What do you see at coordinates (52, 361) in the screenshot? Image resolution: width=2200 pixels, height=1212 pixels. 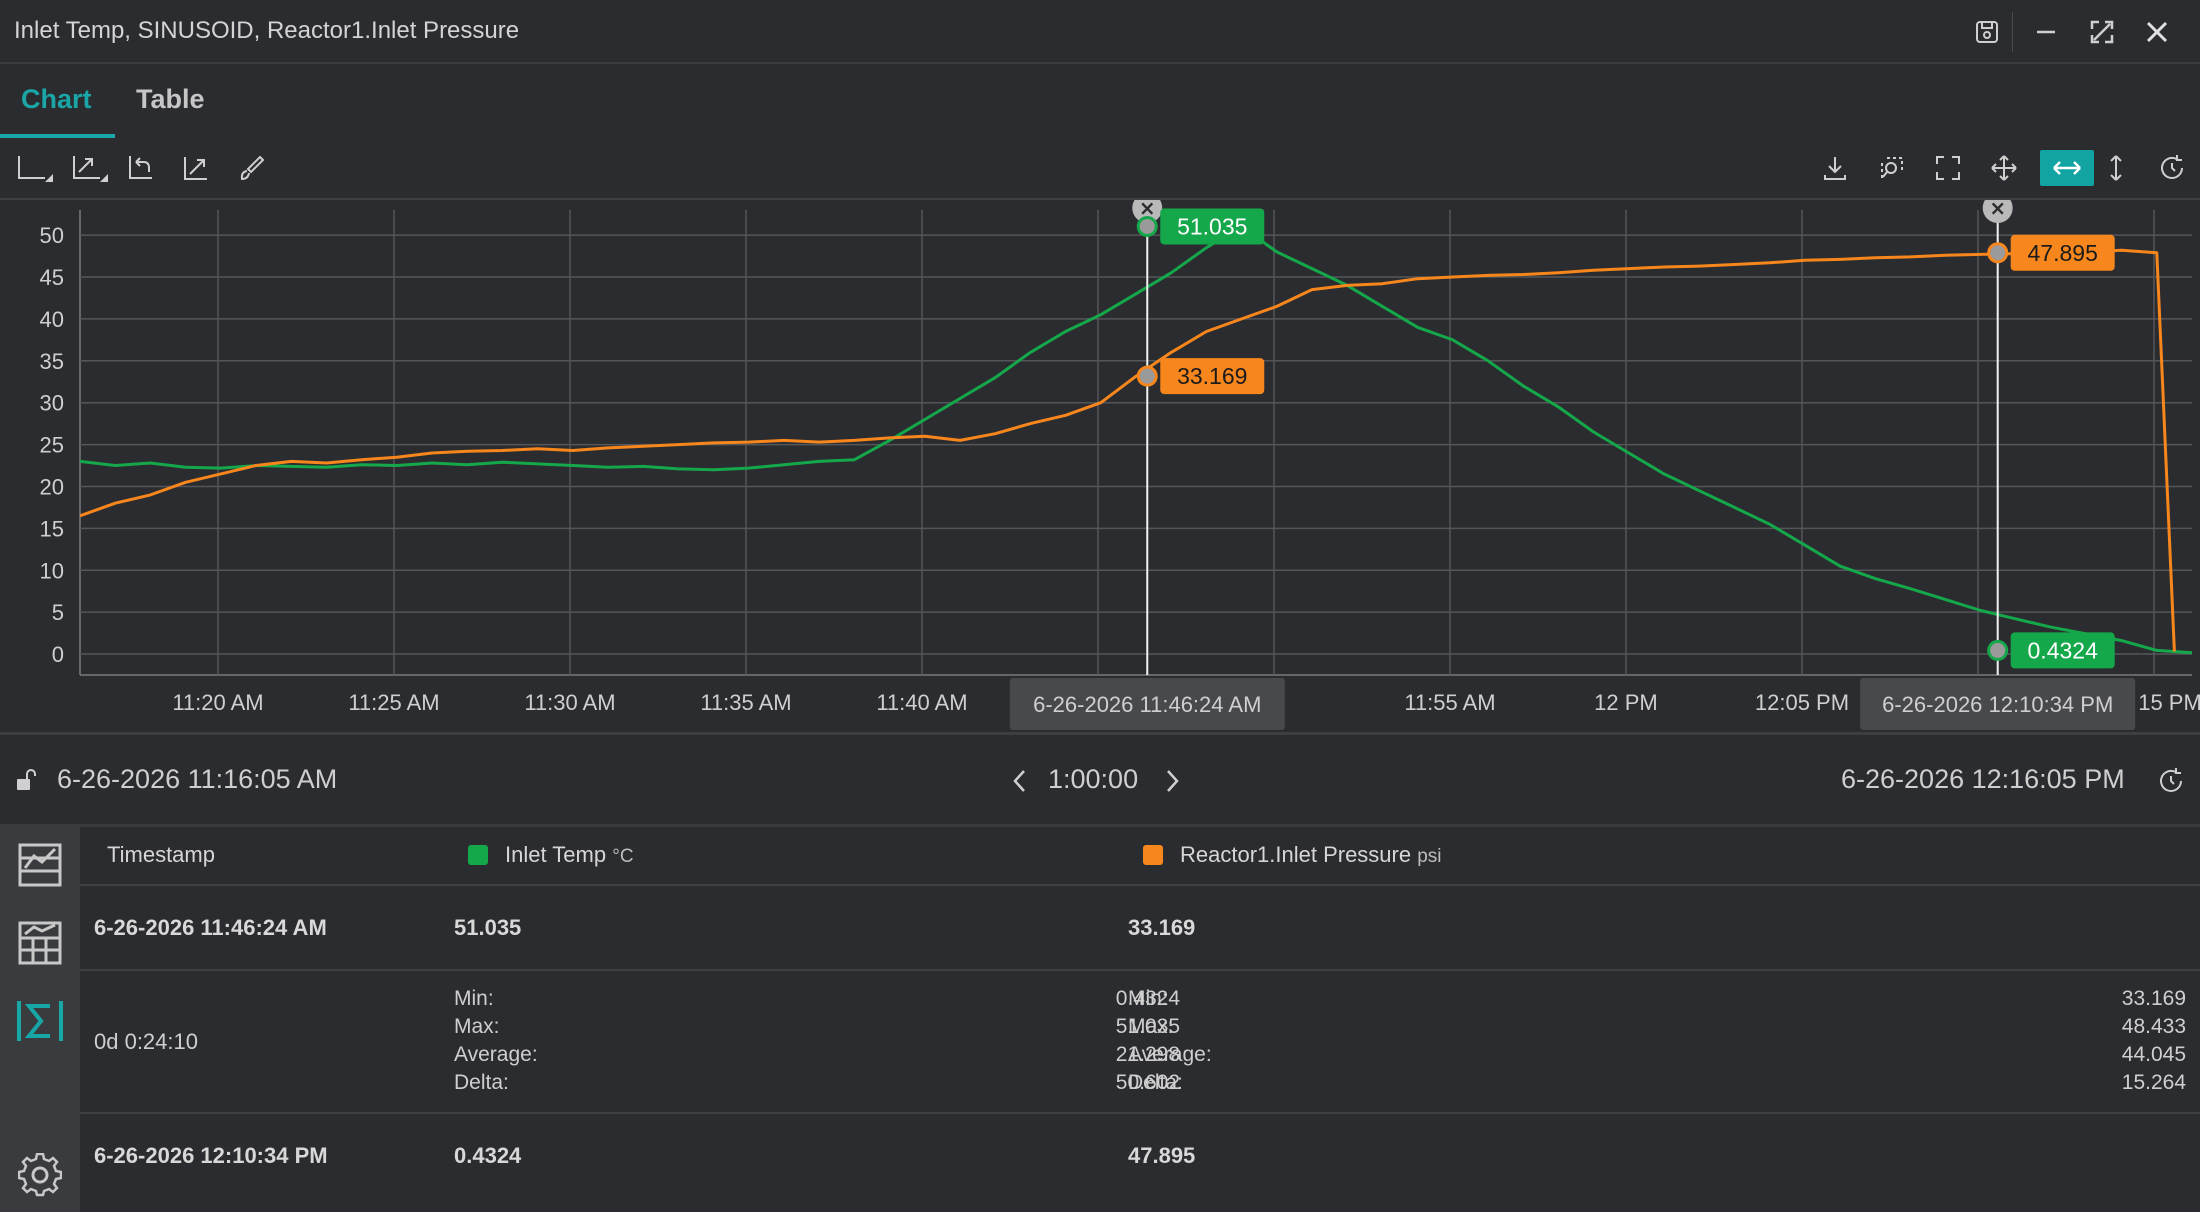 I see `y-tick-label: 35` at bounding box center [52, 361].